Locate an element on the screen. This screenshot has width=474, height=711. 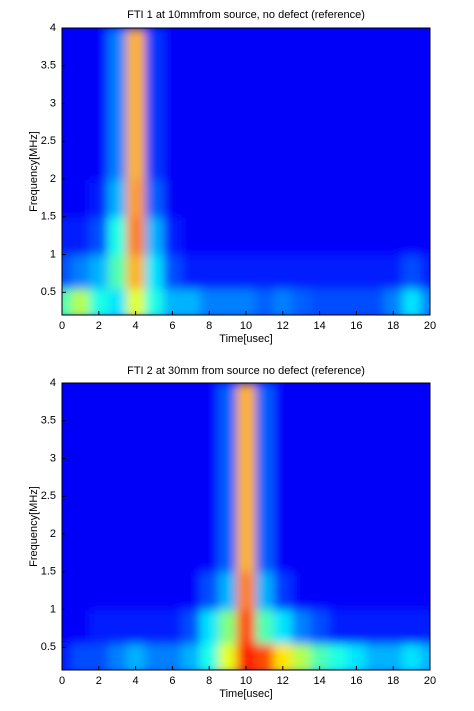
x-tick-label: 10 is located at coordinates (246, 326).